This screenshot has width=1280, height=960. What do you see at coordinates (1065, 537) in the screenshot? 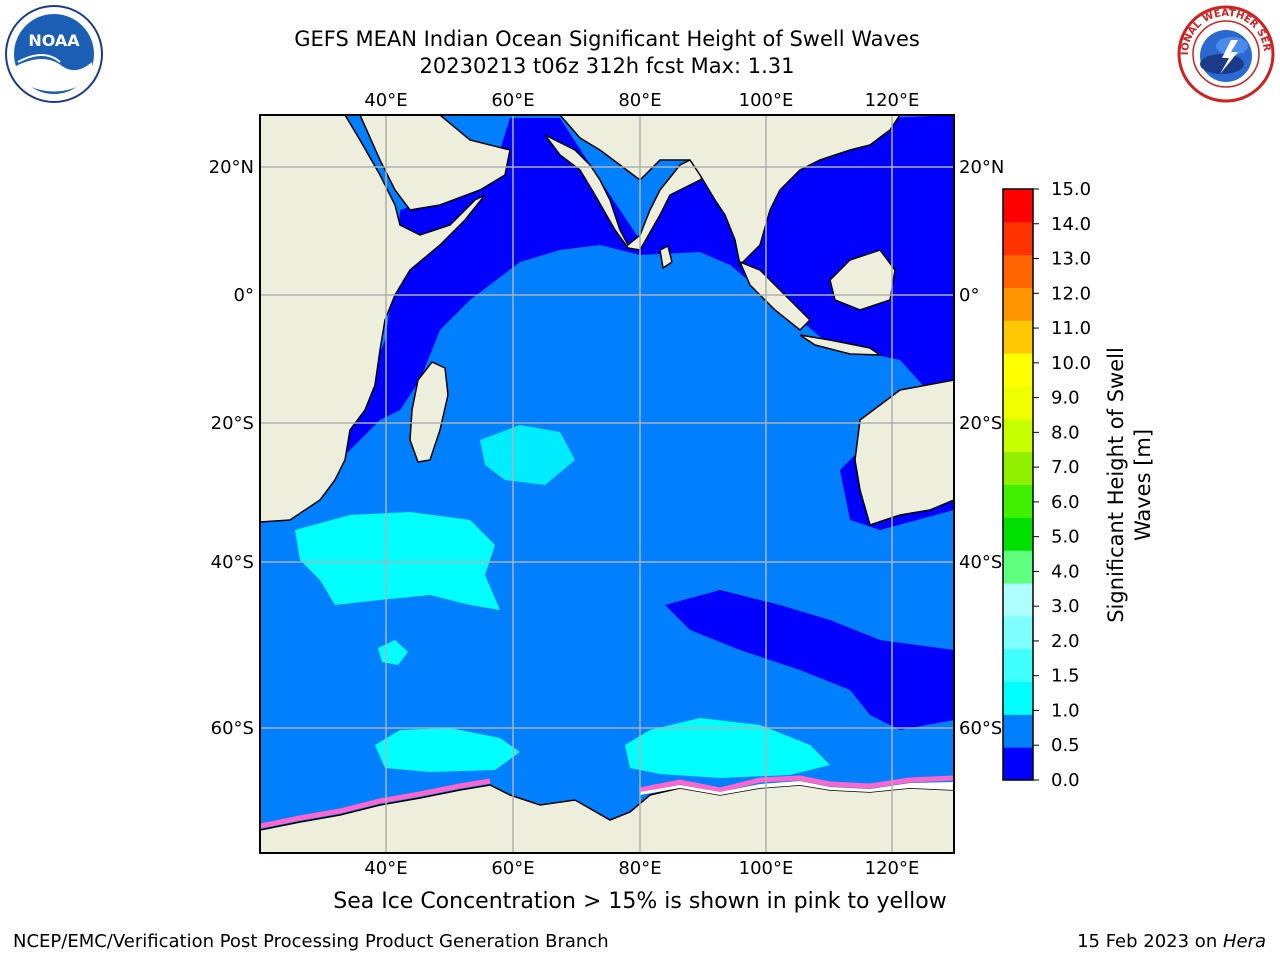
I see `colorbar-tick-label: 5.0` at bounding box center [1065, 537].